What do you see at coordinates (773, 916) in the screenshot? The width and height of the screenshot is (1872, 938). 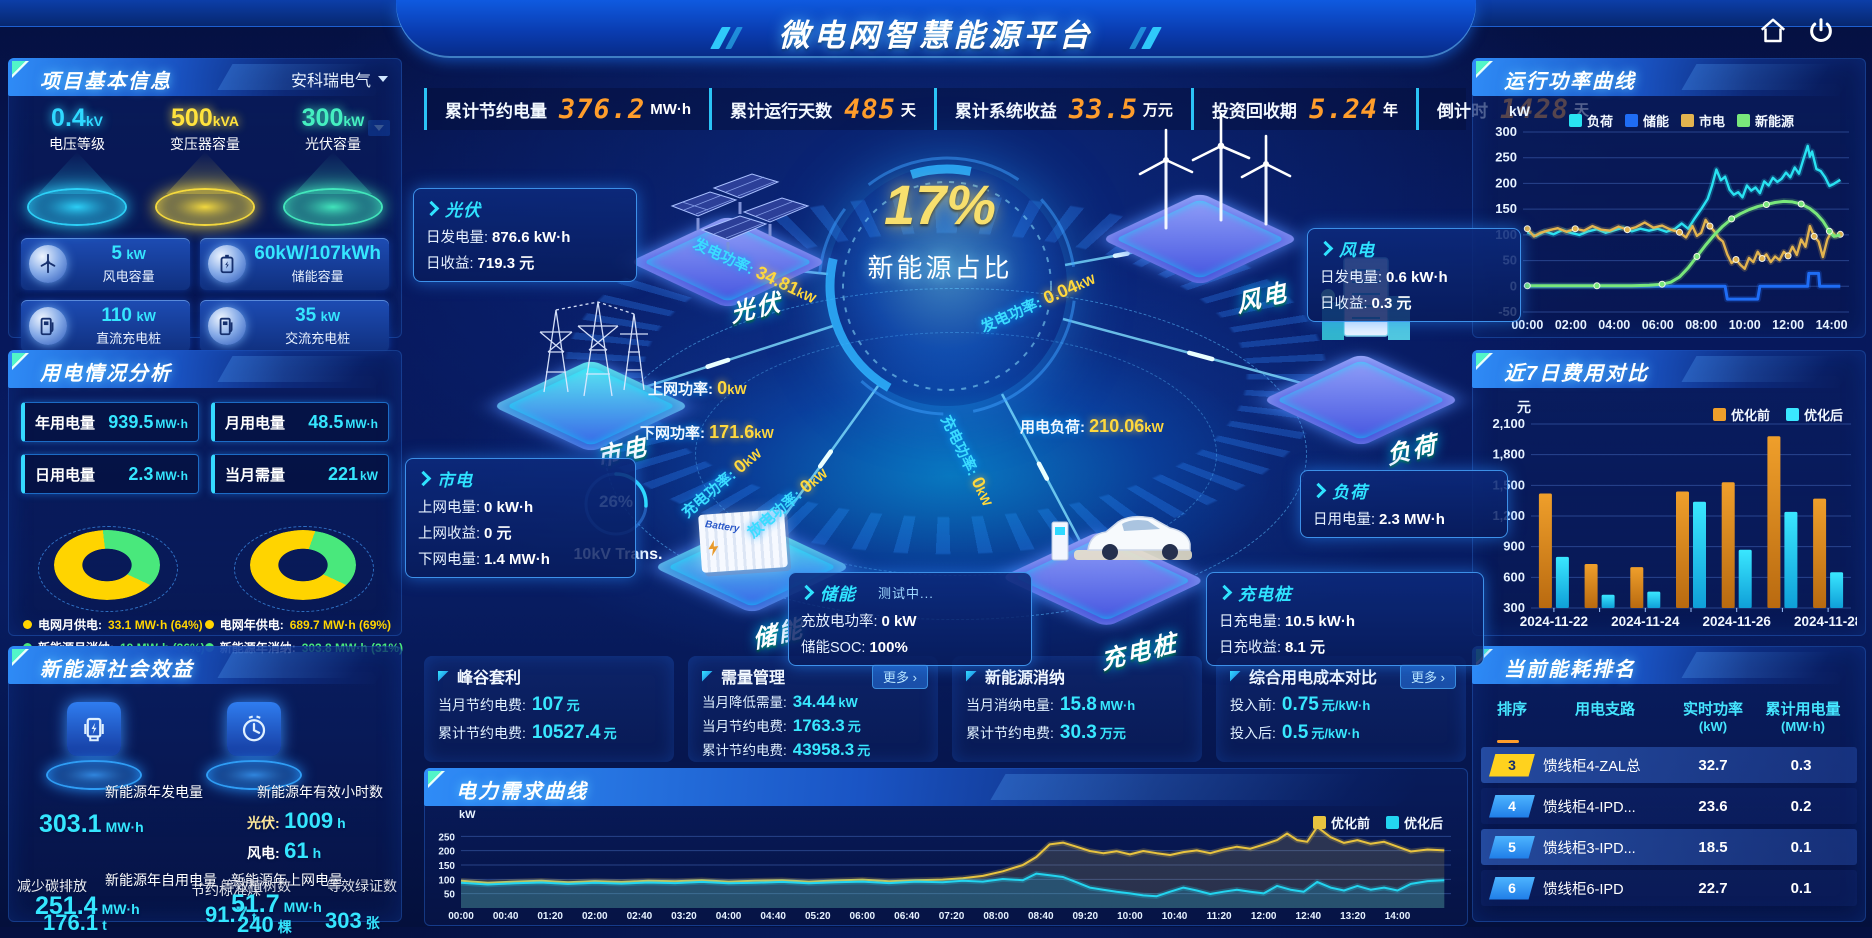 I see `svg-text: 04:40` at bounding box center [773, 916].